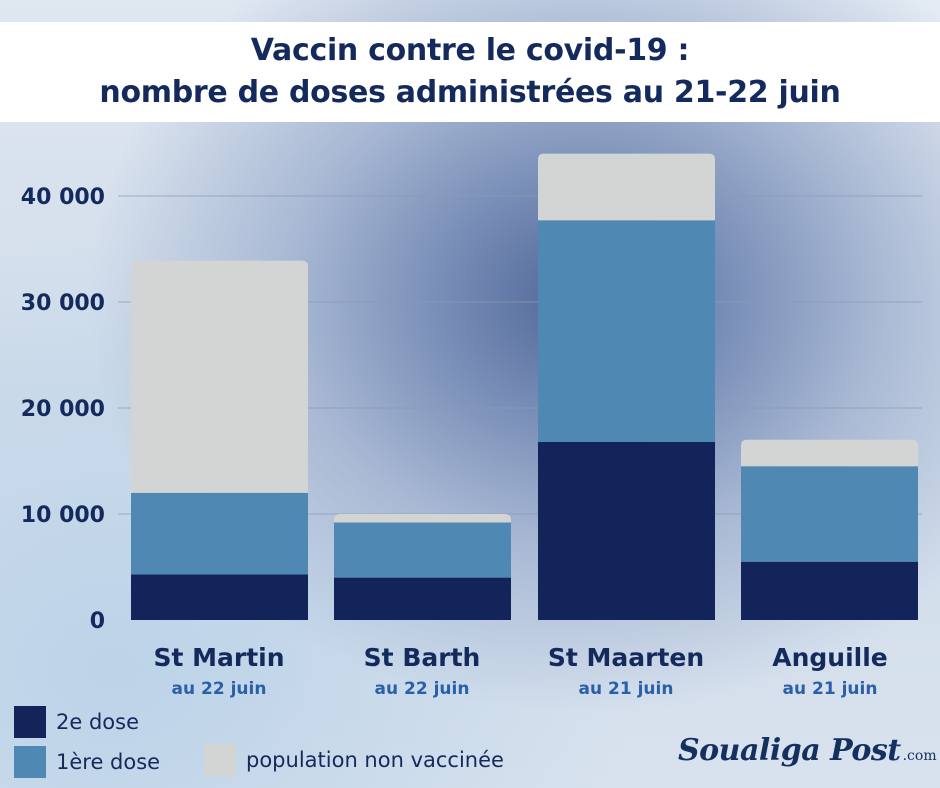  What do you see at coordinates (375, 760) in the screenshot?
I see `legend-label-unvaccinated: population non vaccinée` at bounding box center [375, 760].